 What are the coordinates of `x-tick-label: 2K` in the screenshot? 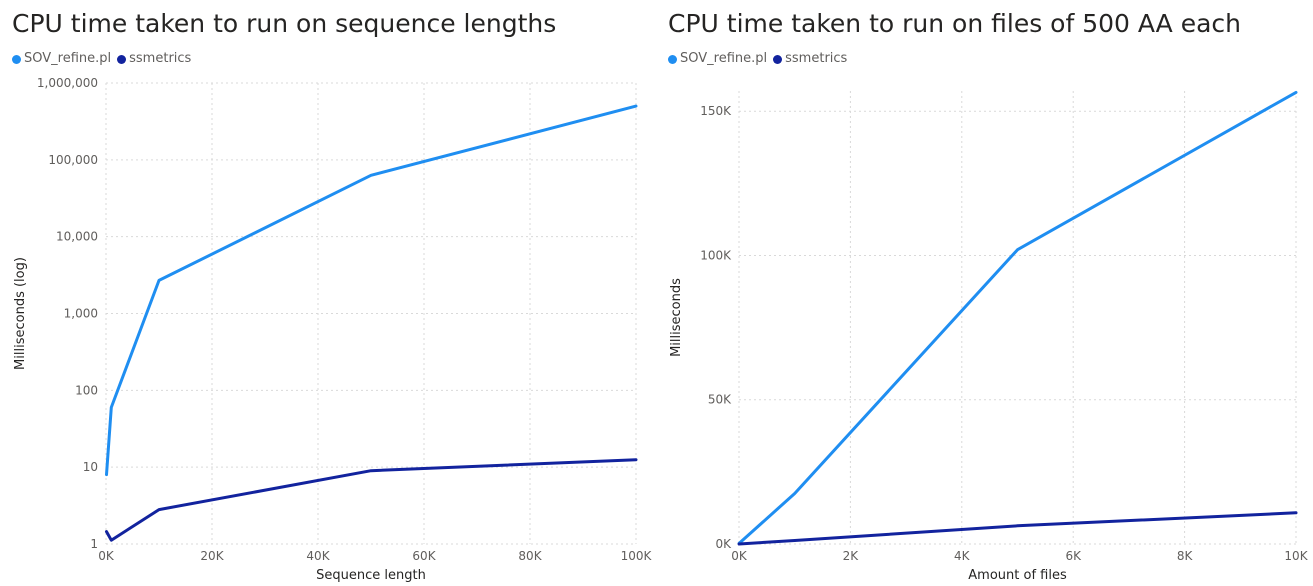 It's located at (851, 556).